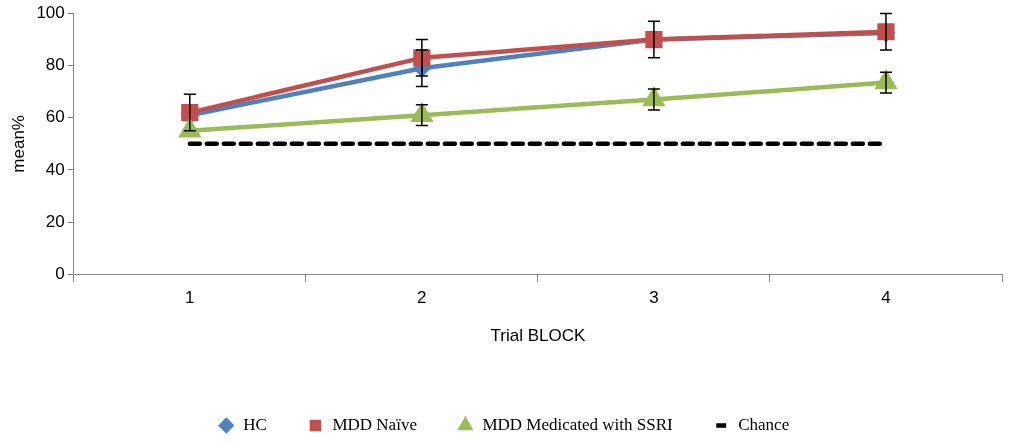 Image resolution: width=1022 pixels, height=444 pixels. What do you see at coordinates (50, 13) in the screenshot?
I see `y-tick-label: 100` at bounding box center [50, 13].